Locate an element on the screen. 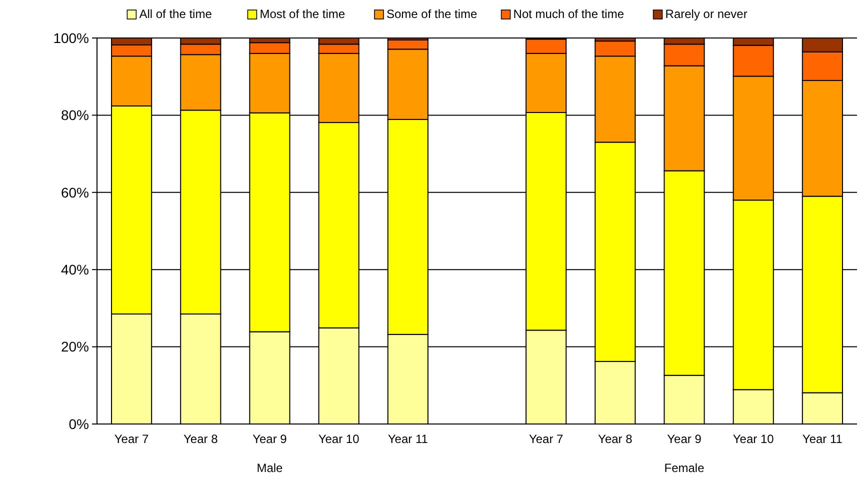 Image resolution: width=861 pixels, height=480 pixels. legend-label: Not much of the time is located at coordinates (568, 14).